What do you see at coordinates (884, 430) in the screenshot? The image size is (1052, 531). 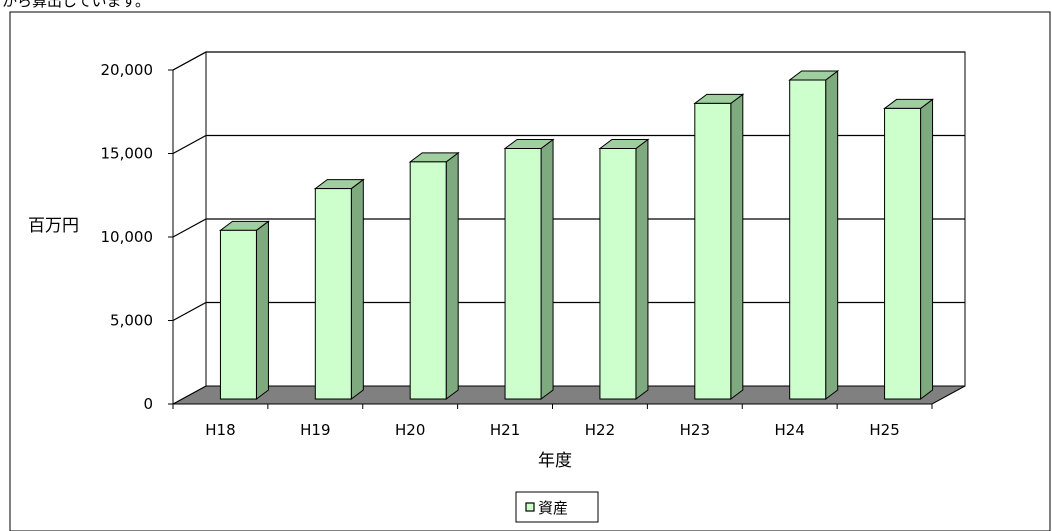 I see `x-tick-label: H25` at bounding box center [884, 430].